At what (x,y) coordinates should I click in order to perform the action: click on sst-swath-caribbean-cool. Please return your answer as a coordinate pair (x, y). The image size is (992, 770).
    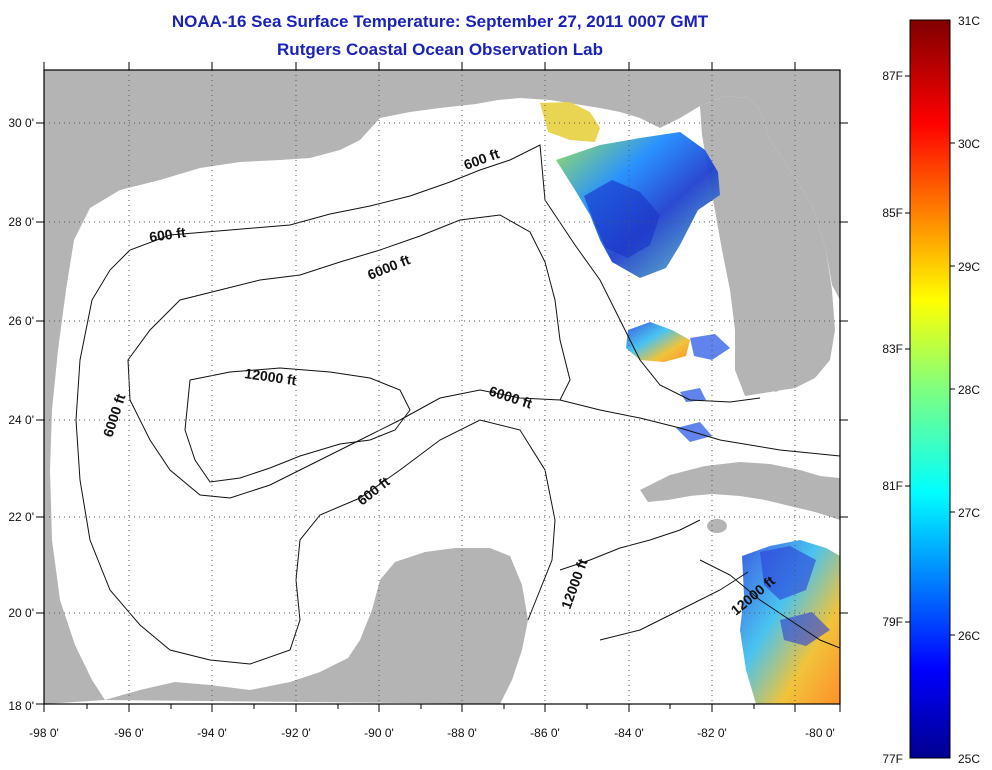
    Looking at the image, I should click on (795, 596).